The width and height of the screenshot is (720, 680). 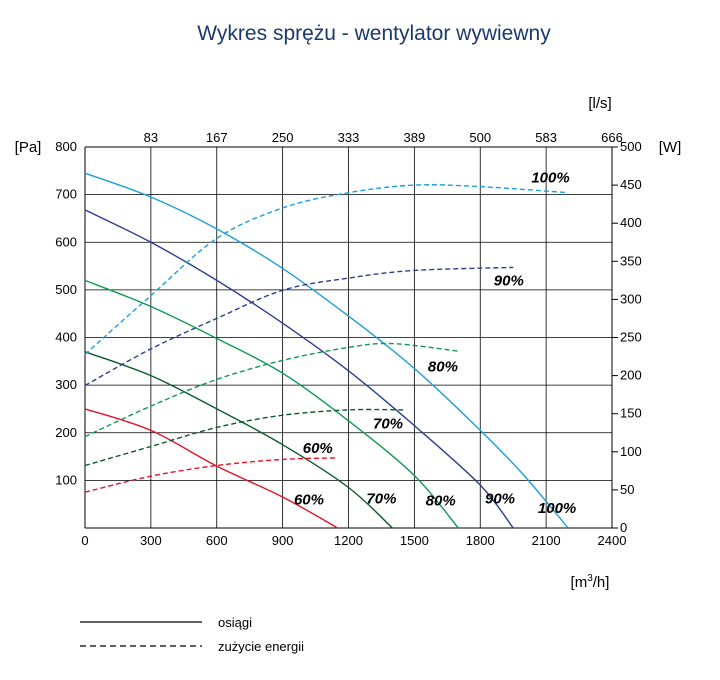 I want to click on pressure-curve-60pct, so click(x=211, y=468).